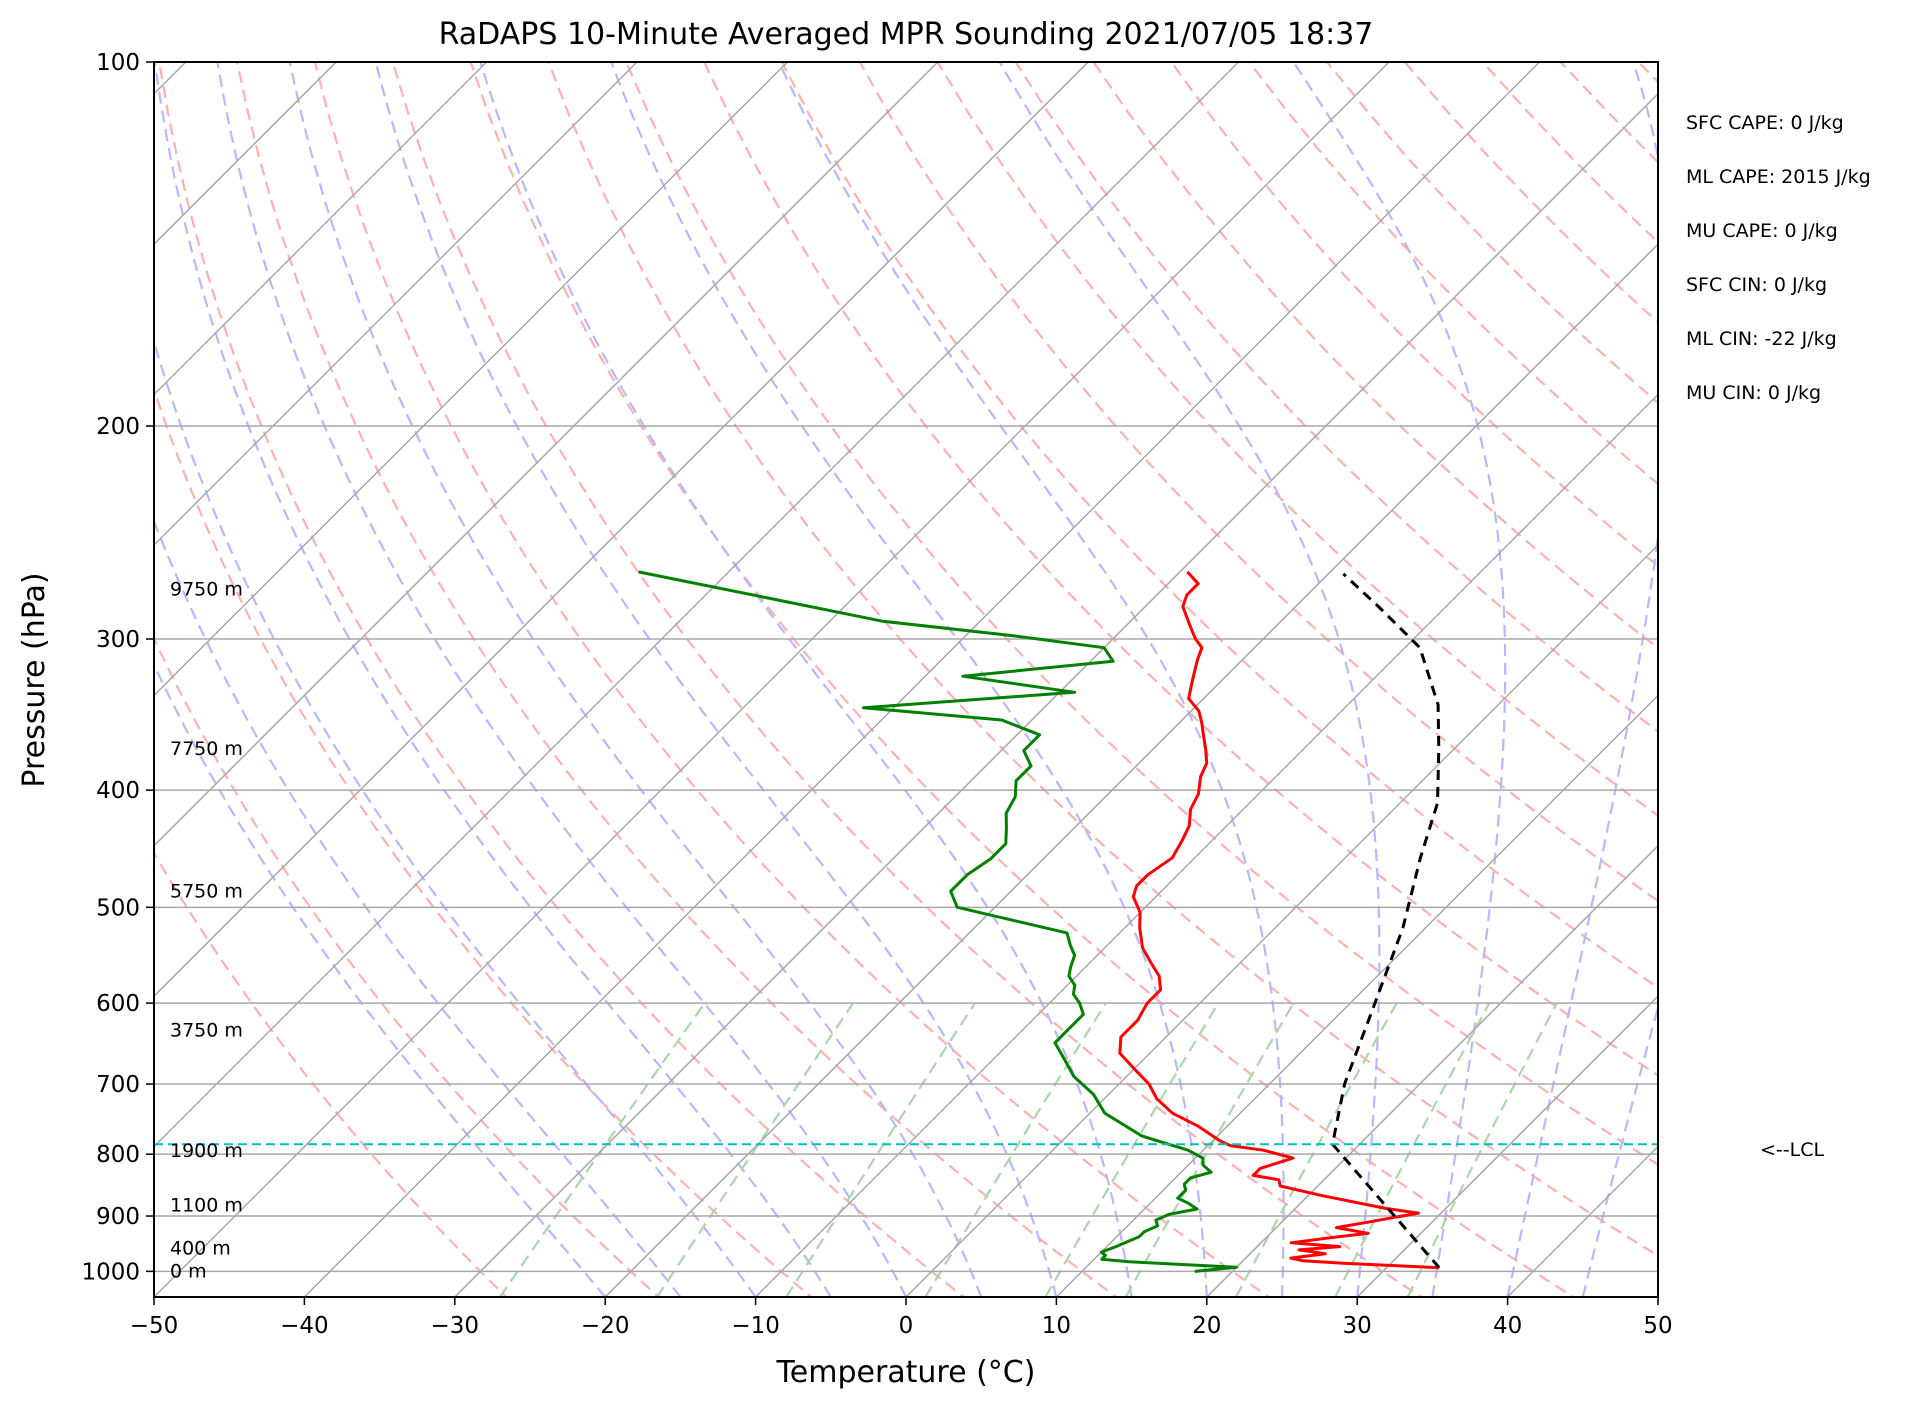  What do you see at coordinates (118, 908) in the screenshot?
I see `y-tick-label: 500` at bounding box center [118, 908].